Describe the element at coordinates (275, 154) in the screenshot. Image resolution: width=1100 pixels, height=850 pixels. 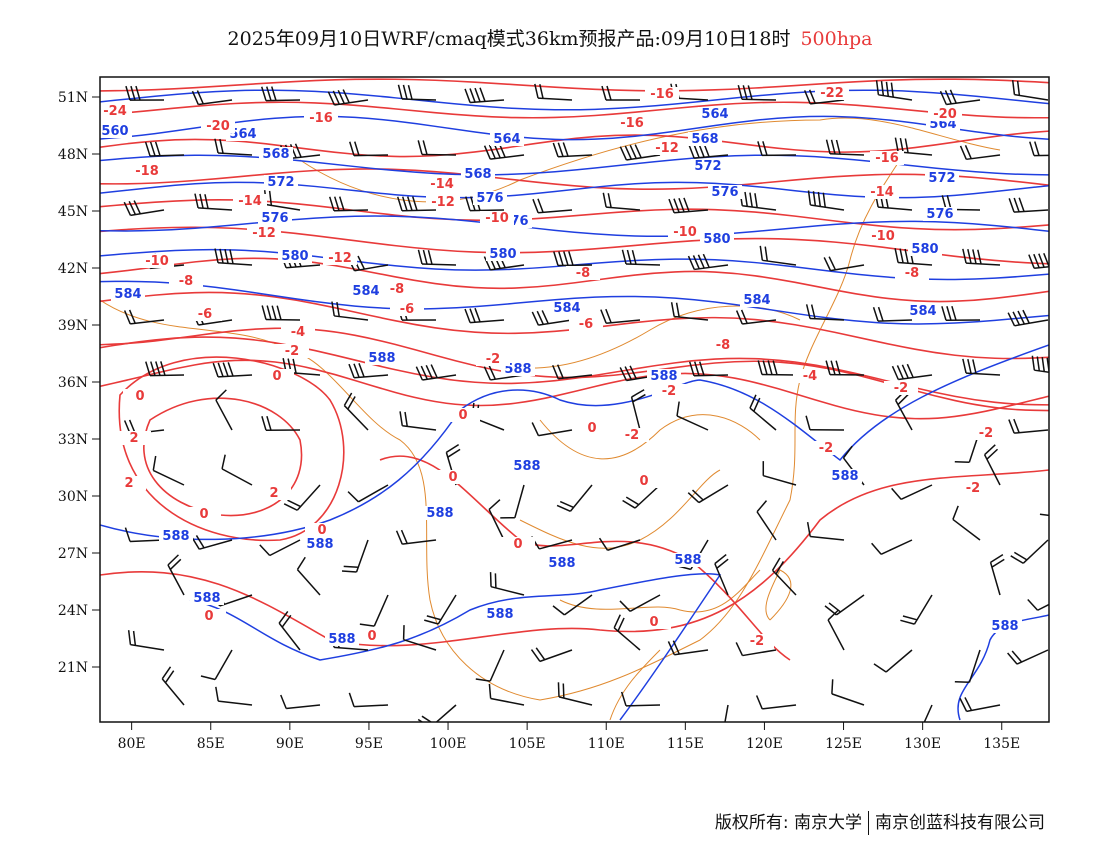
I see `contour-label: 568` at that location.